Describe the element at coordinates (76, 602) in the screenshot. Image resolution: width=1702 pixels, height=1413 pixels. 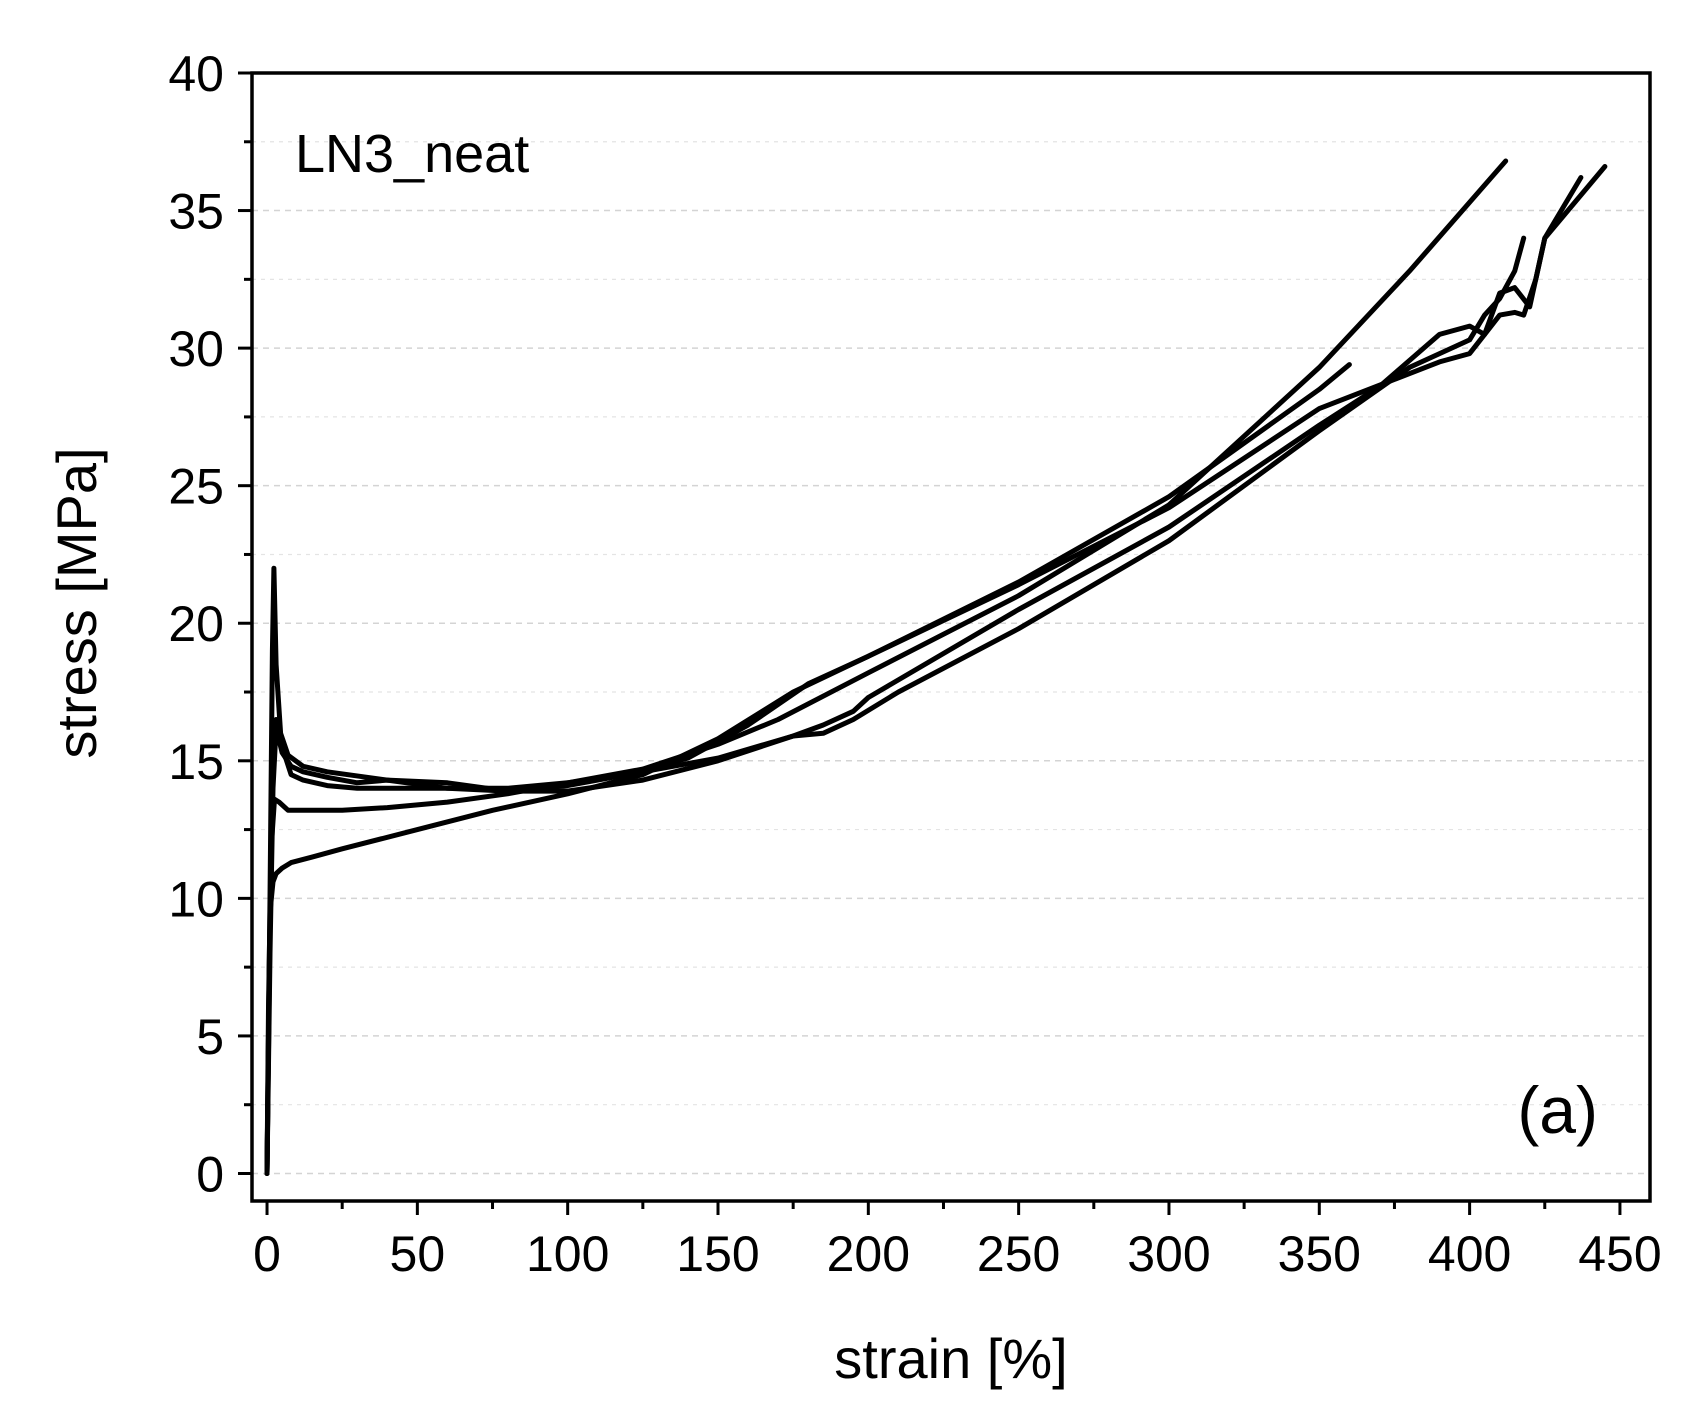
I see `y-axis-title: stress [MPa]` at that location.